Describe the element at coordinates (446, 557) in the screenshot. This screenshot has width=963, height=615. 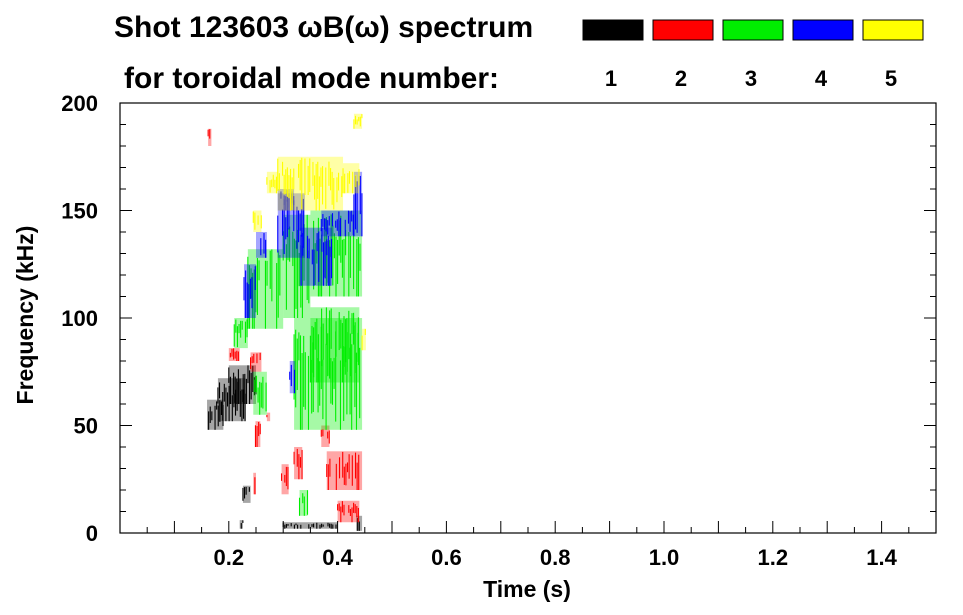
I see `x-tick-label: 0.6` at that location.